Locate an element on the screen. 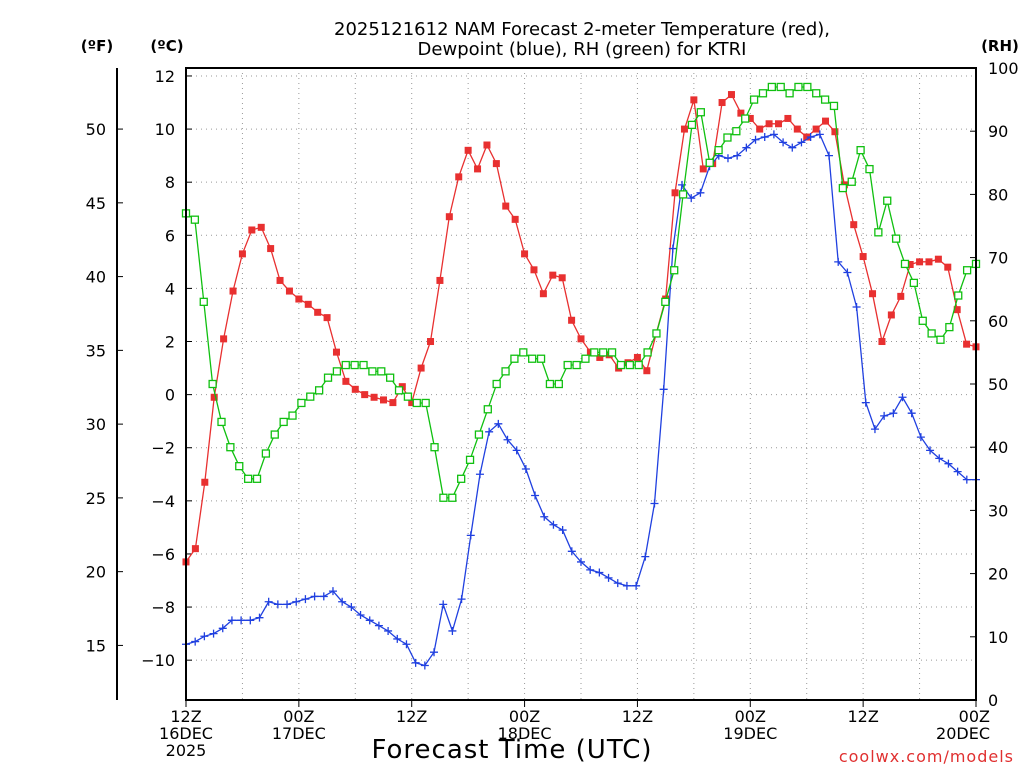  fahrenheit-tick-label: 30 is located at coordinates (96, 424).